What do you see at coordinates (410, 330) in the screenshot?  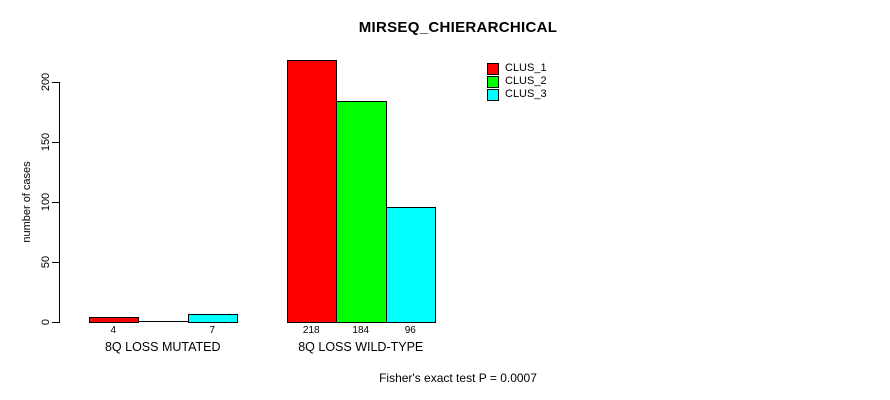 I see `bar-value-label: 96` at bounding box center [410, 330].